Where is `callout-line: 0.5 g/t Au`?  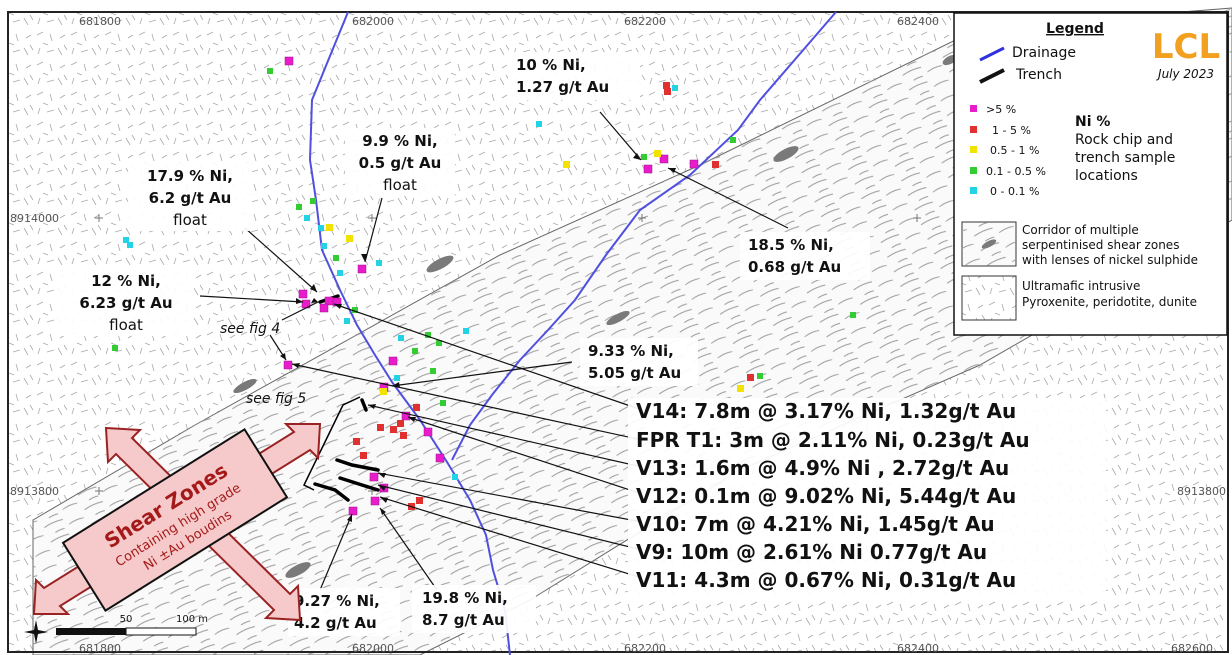 callout-line: 0.5 g/t Au is located at coordinates (400, 163).